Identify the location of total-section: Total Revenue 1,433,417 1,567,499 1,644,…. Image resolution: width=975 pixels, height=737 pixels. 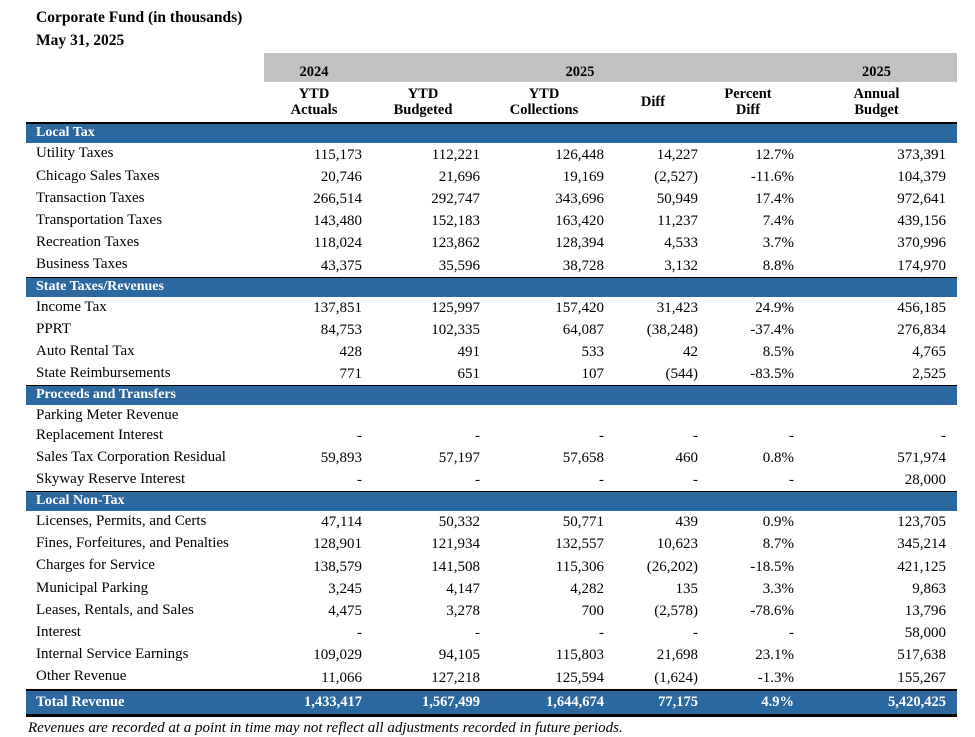
(491, 703).